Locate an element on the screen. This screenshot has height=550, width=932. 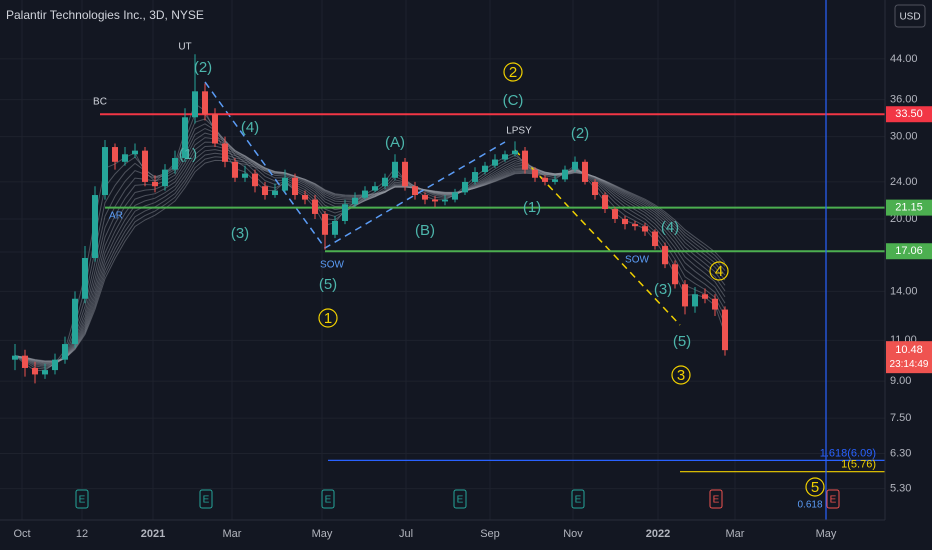
wave-label: 4 is located at coordinates (719, 271).